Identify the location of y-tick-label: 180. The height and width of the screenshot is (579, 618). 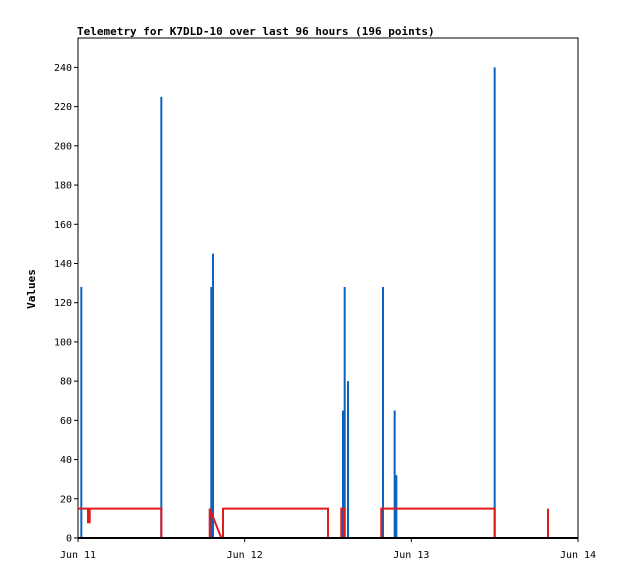
(63, 186).